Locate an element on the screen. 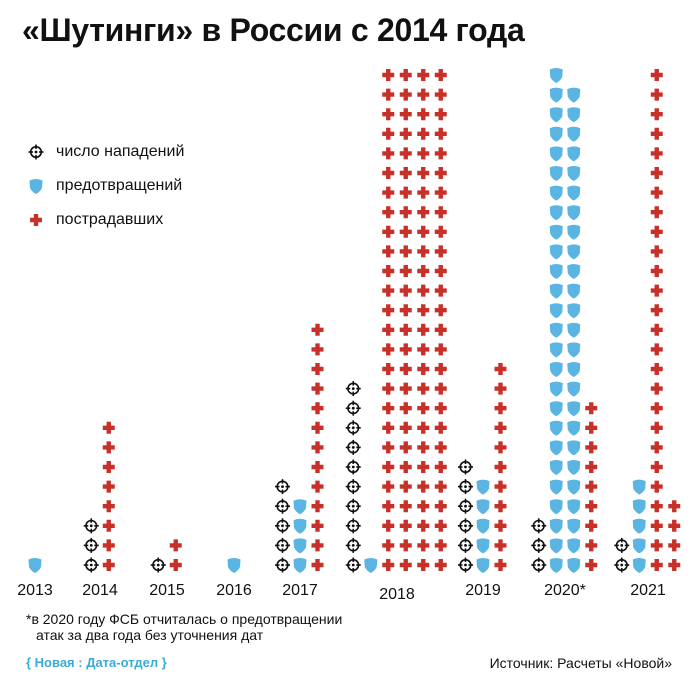 This screenshot has height=684, width=700. year-label-2017: 2017 is located at coordinates (300, 590).